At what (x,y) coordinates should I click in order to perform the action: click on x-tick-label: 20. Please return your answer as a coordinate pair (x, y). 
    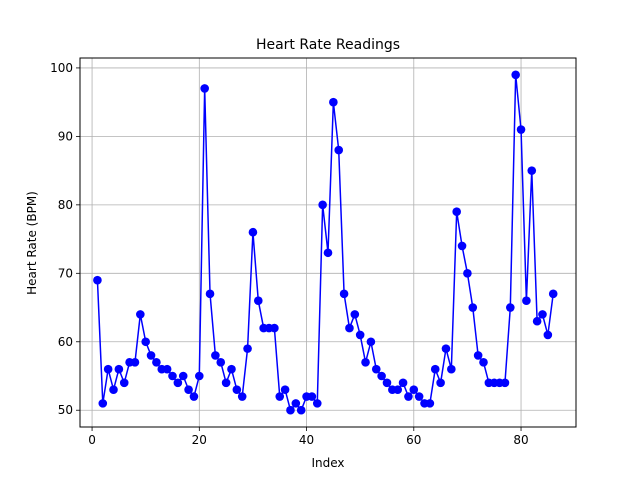
    Looking at the image, I should click on (199, 440).